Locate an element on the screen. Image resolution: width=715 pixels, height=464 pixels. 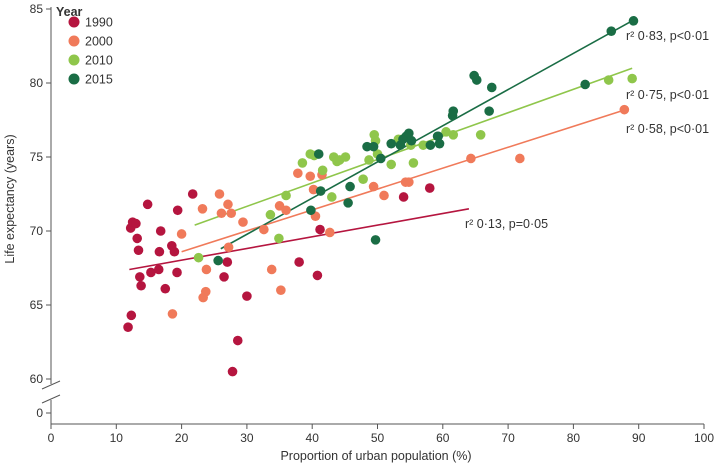
legend-label-2000: 2000 is located at coordinates (99, 42).